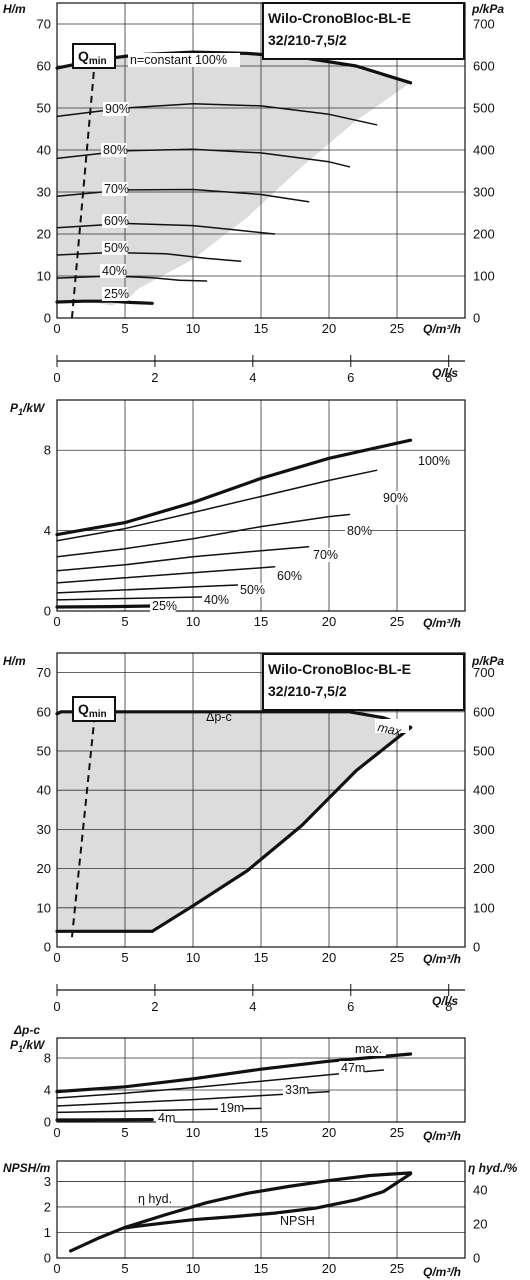  Describe the element at coordinates (339, 18) in the screenshot. I see `pump-title-line-1: Wilo-CronoBloc-BL-E` at that location.